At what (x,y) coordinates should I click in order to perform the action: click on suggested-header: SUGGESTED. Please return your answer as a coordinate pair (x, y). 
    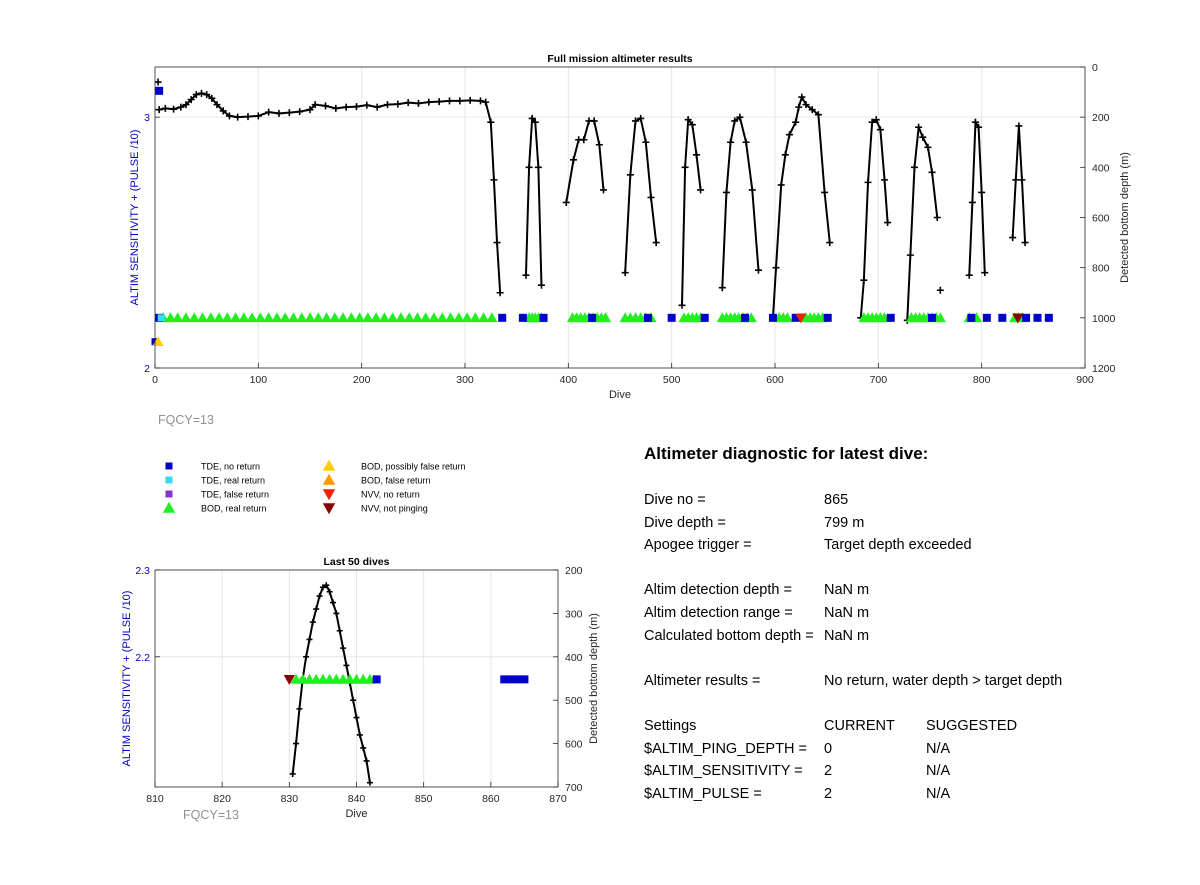
    Looking at the image, I should click on (972, 725).